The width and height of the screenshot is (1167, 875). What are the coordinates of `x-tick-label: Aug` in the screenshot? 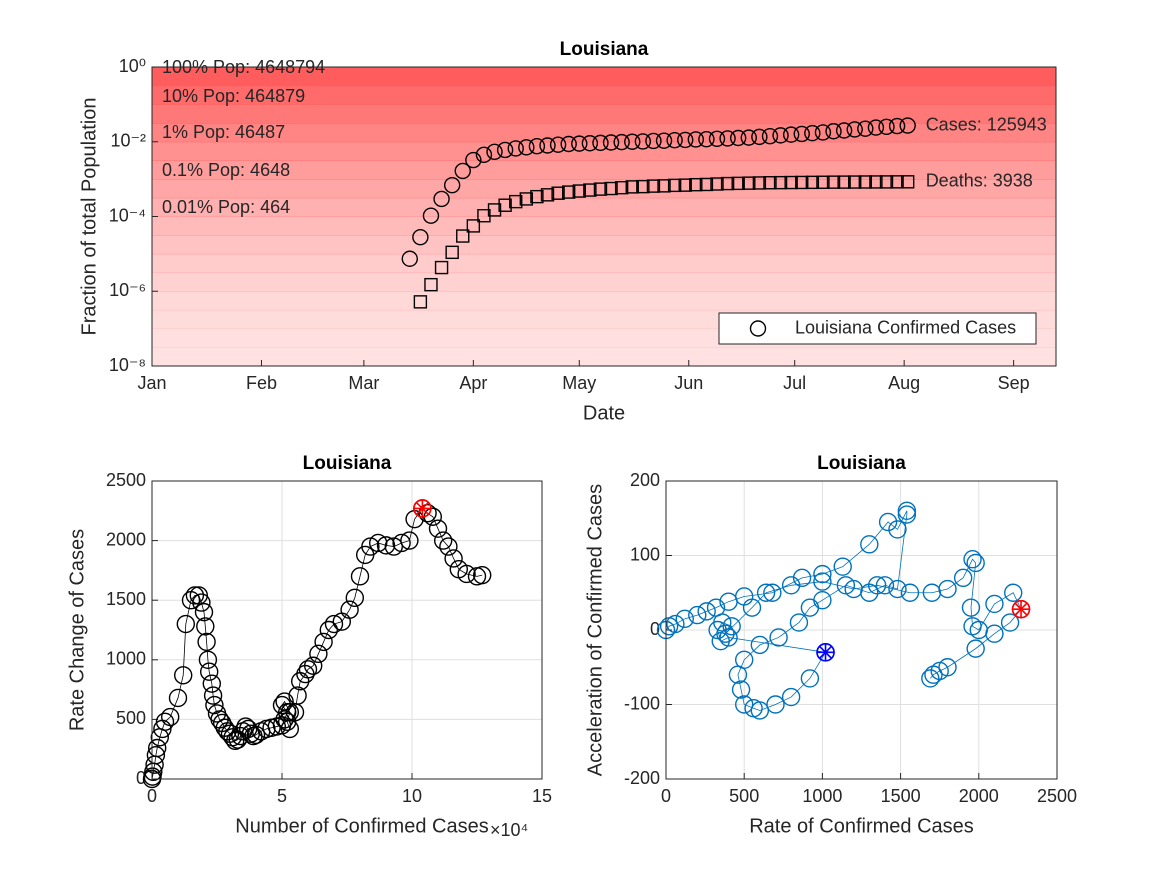 It's located at (904, 383).